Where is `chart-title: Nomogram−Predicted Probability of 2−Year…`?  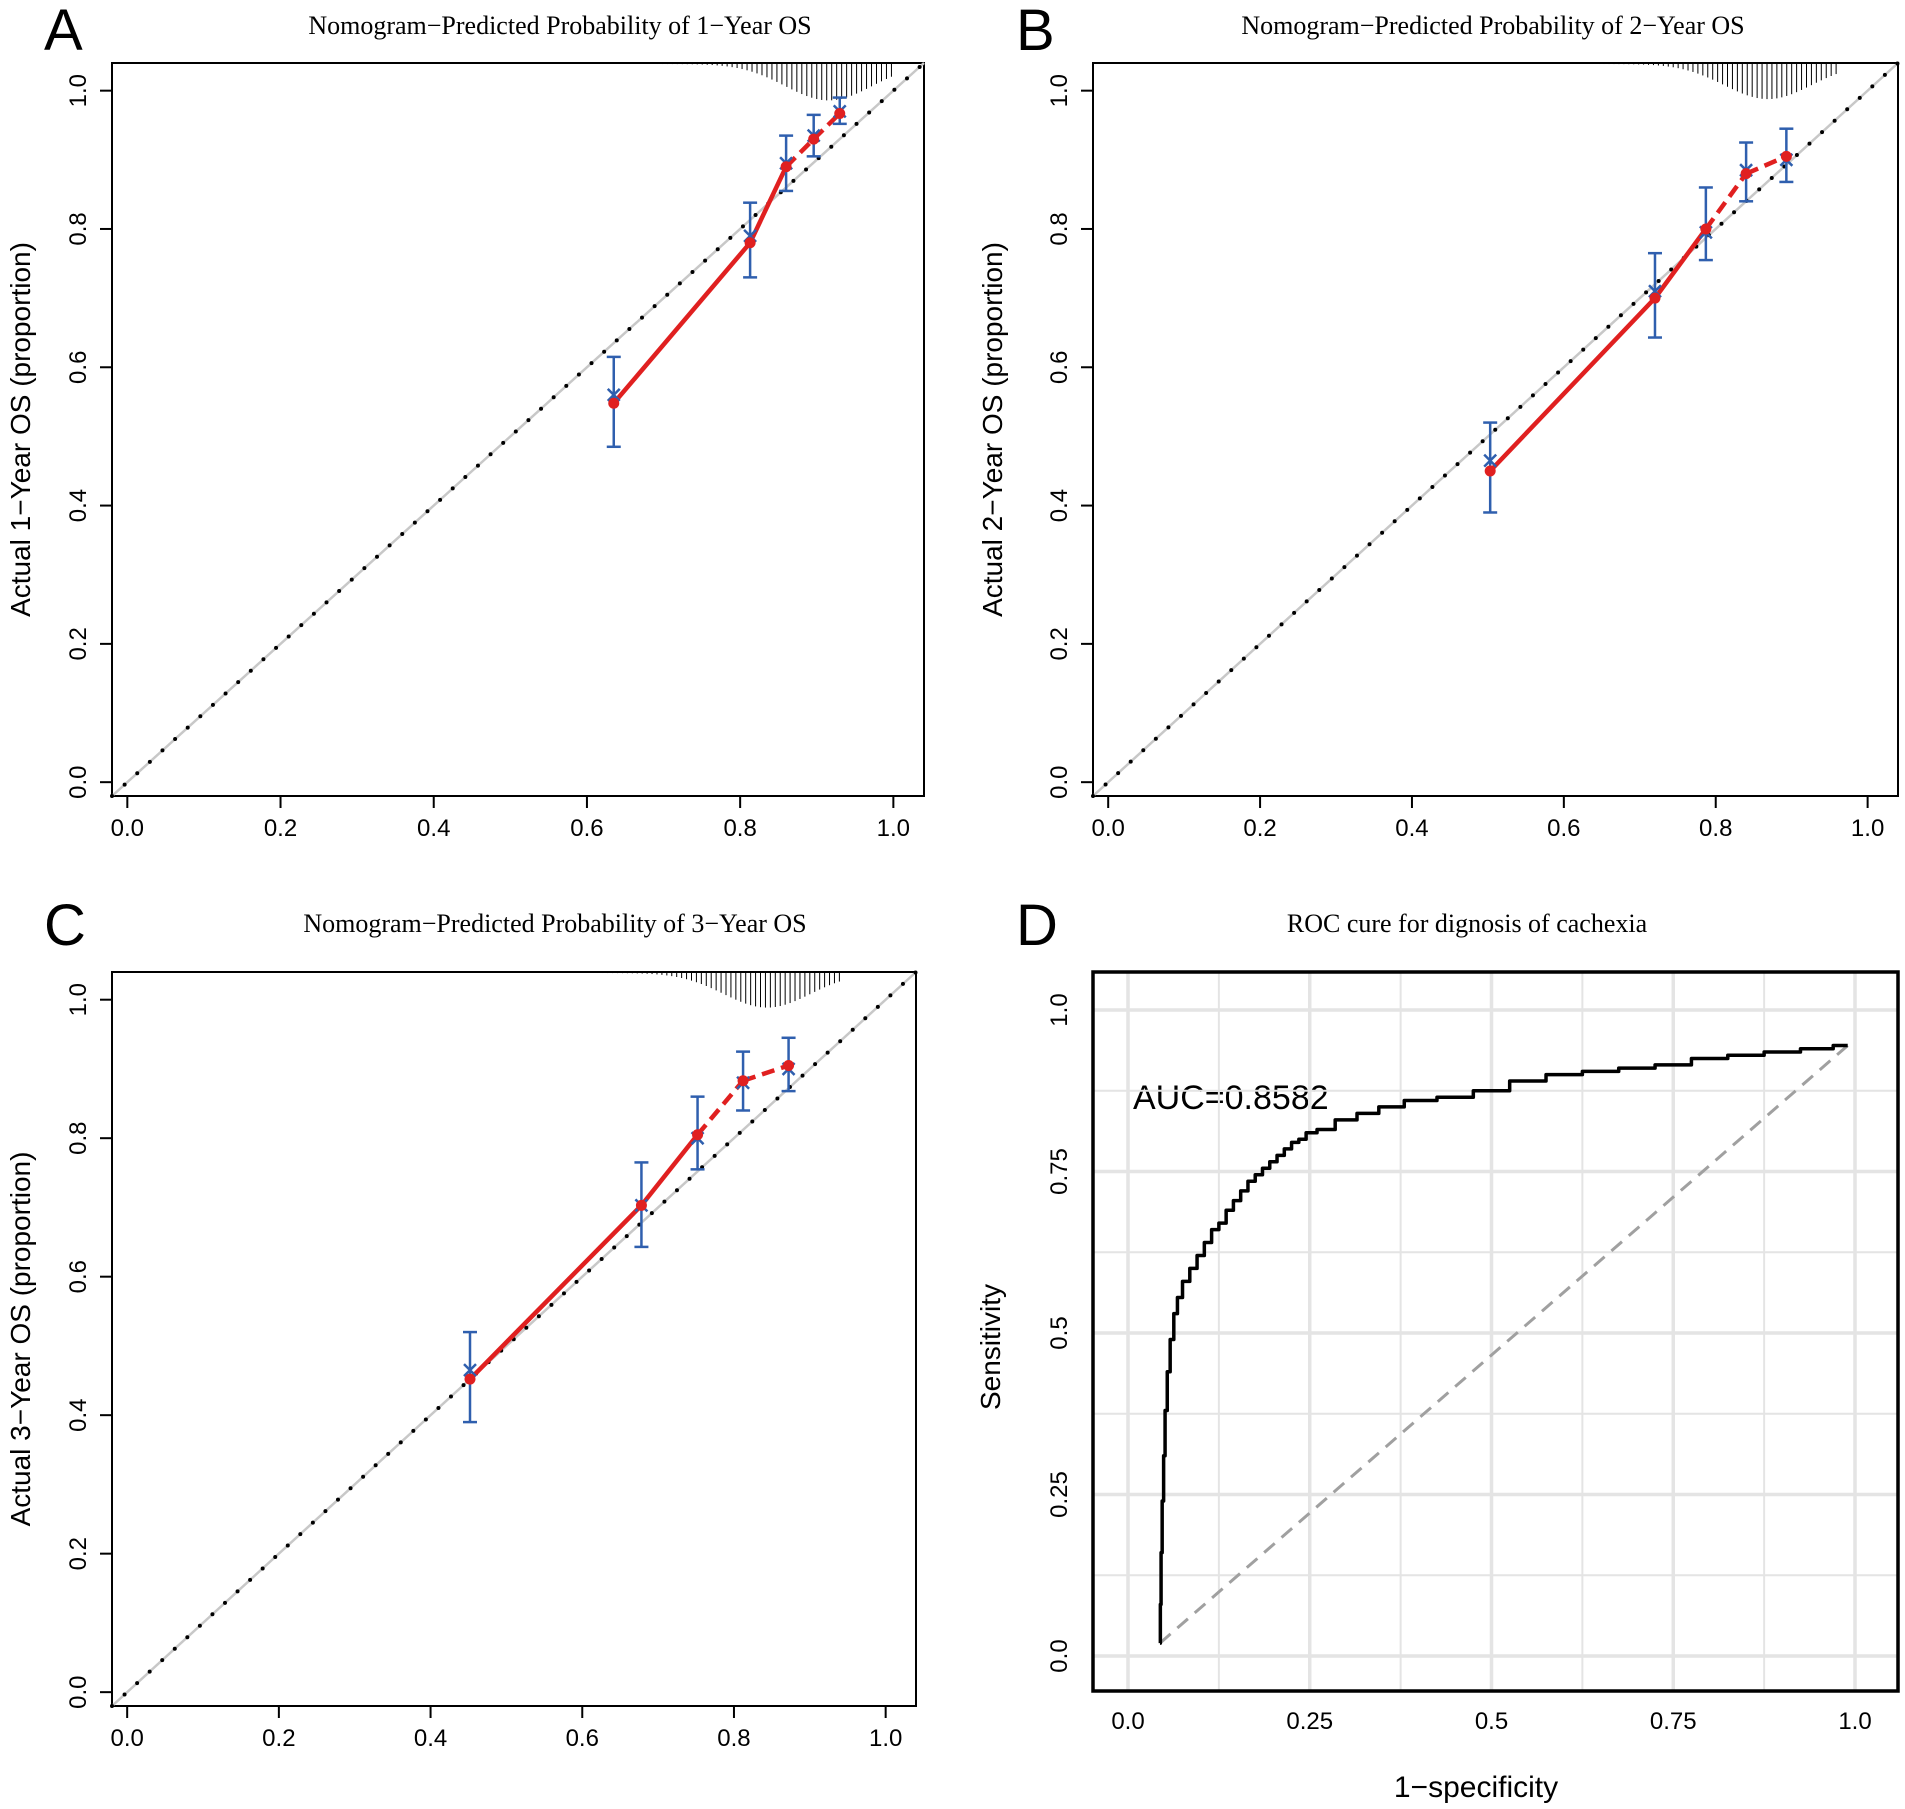 chart-title: Nomogram−Predicted Probability of 2−Year… is located at coordinates (1492, 25).